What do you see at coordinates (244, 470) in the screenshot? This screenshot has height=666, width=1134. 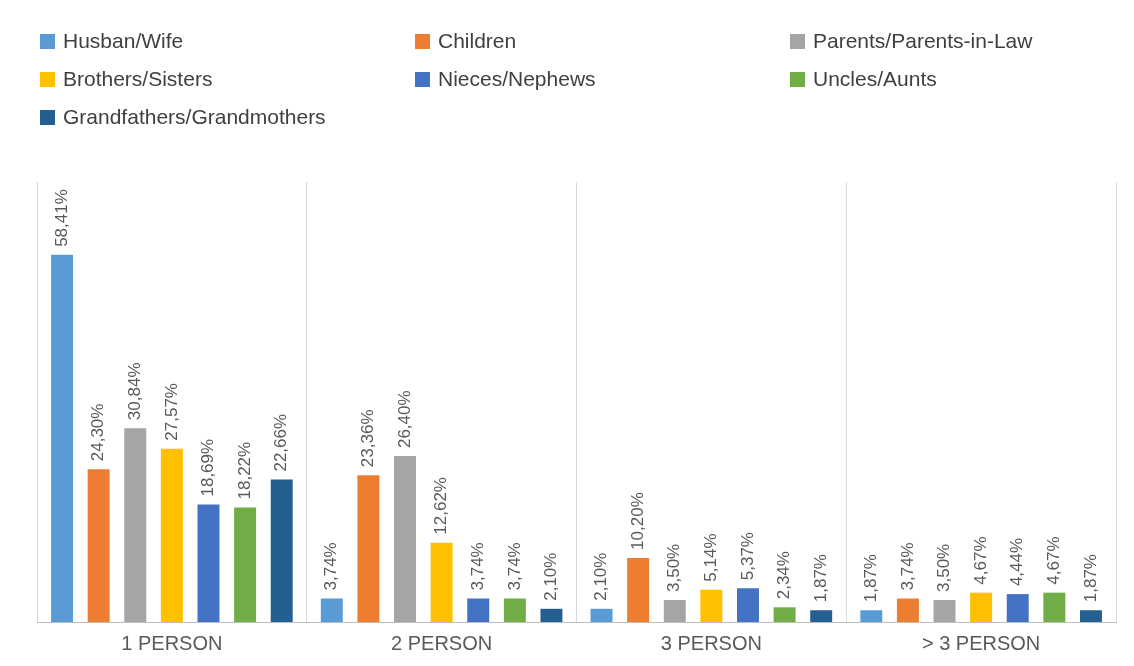 I see `data-label: 18,22%` at bounding box center [244, 470].